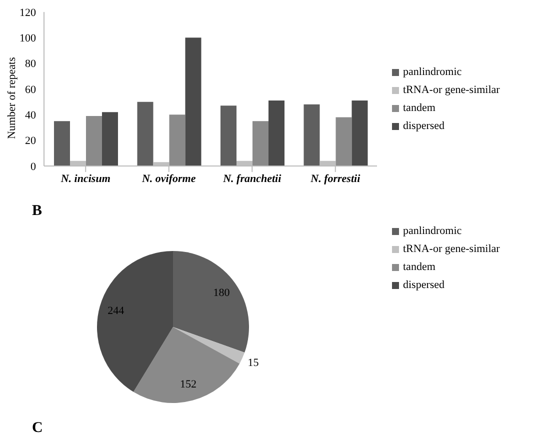 This screenshot has height=446, width=550. Describe the element at coordinates (30, 90) in the screenshot. I see `y-tick-label: 60` at that location.